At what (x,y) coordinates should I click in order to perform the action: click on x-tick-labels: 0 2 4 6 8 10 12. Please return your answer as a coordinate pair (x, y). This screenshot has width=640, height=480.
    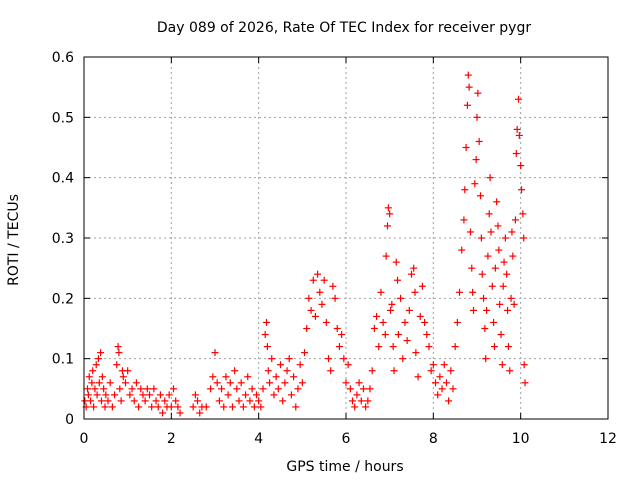
    Looking at the image, I should click on (348, 439).